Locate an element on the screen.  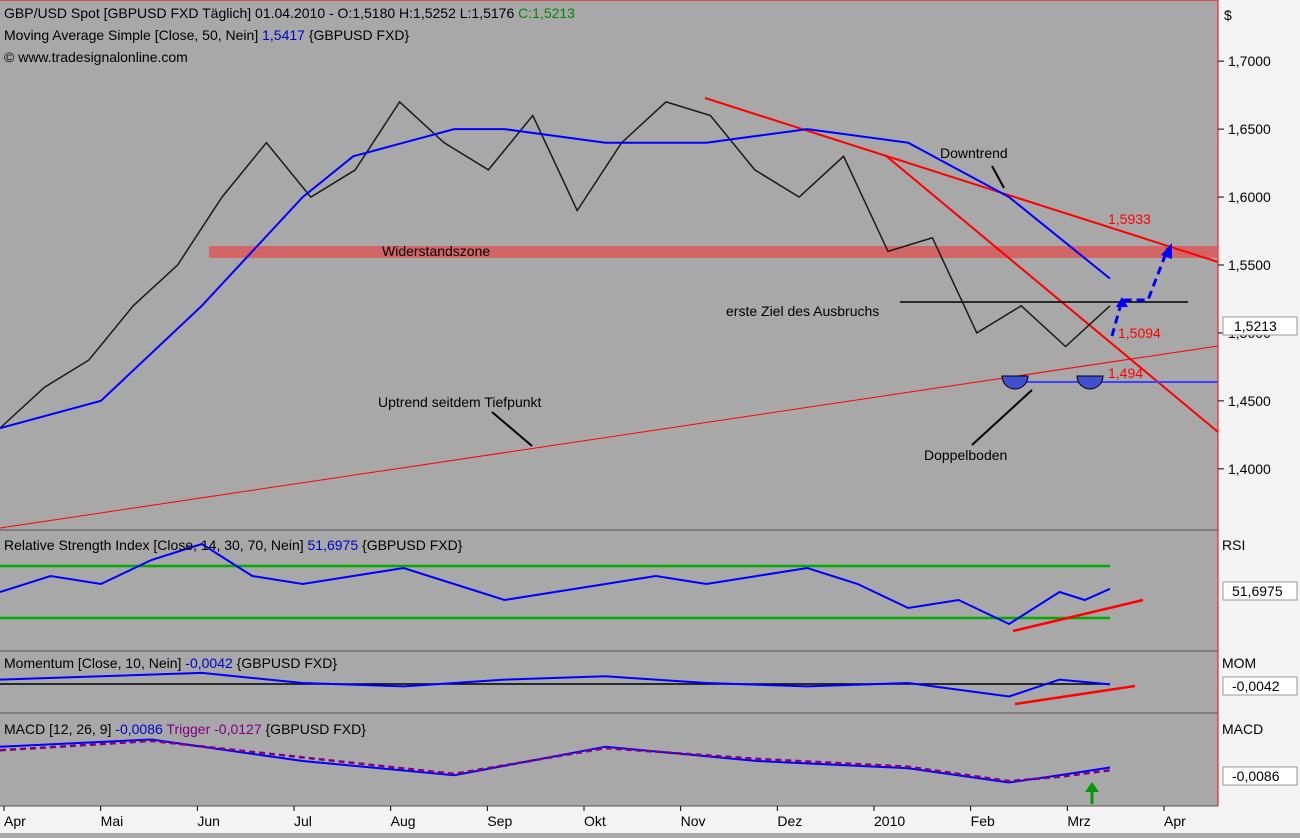
current-price-box is located at coordinates (1260, 326).